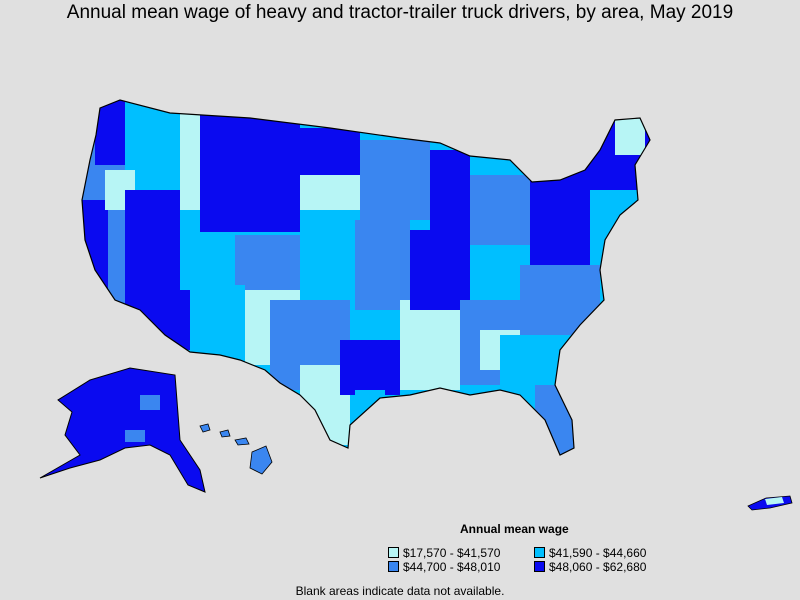 Image resolution: width=800 pixels, height=600 pixels. Describe the element at coordinates (598, 567) in the screenshot. I see `legend-label: $48,060 - $62,680` at that location.